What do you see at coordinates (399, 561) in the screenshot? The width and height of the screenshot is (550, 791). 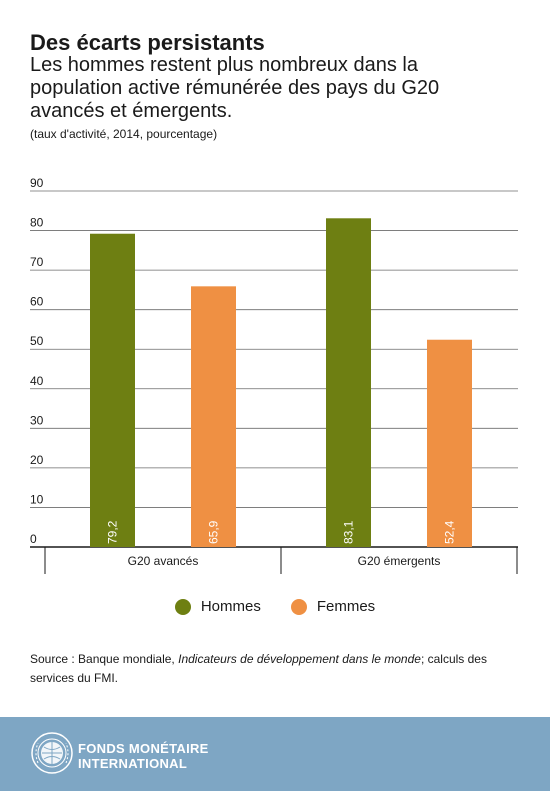 I see `x-category-label: G20 émergents` at bounding box center [399, 561].